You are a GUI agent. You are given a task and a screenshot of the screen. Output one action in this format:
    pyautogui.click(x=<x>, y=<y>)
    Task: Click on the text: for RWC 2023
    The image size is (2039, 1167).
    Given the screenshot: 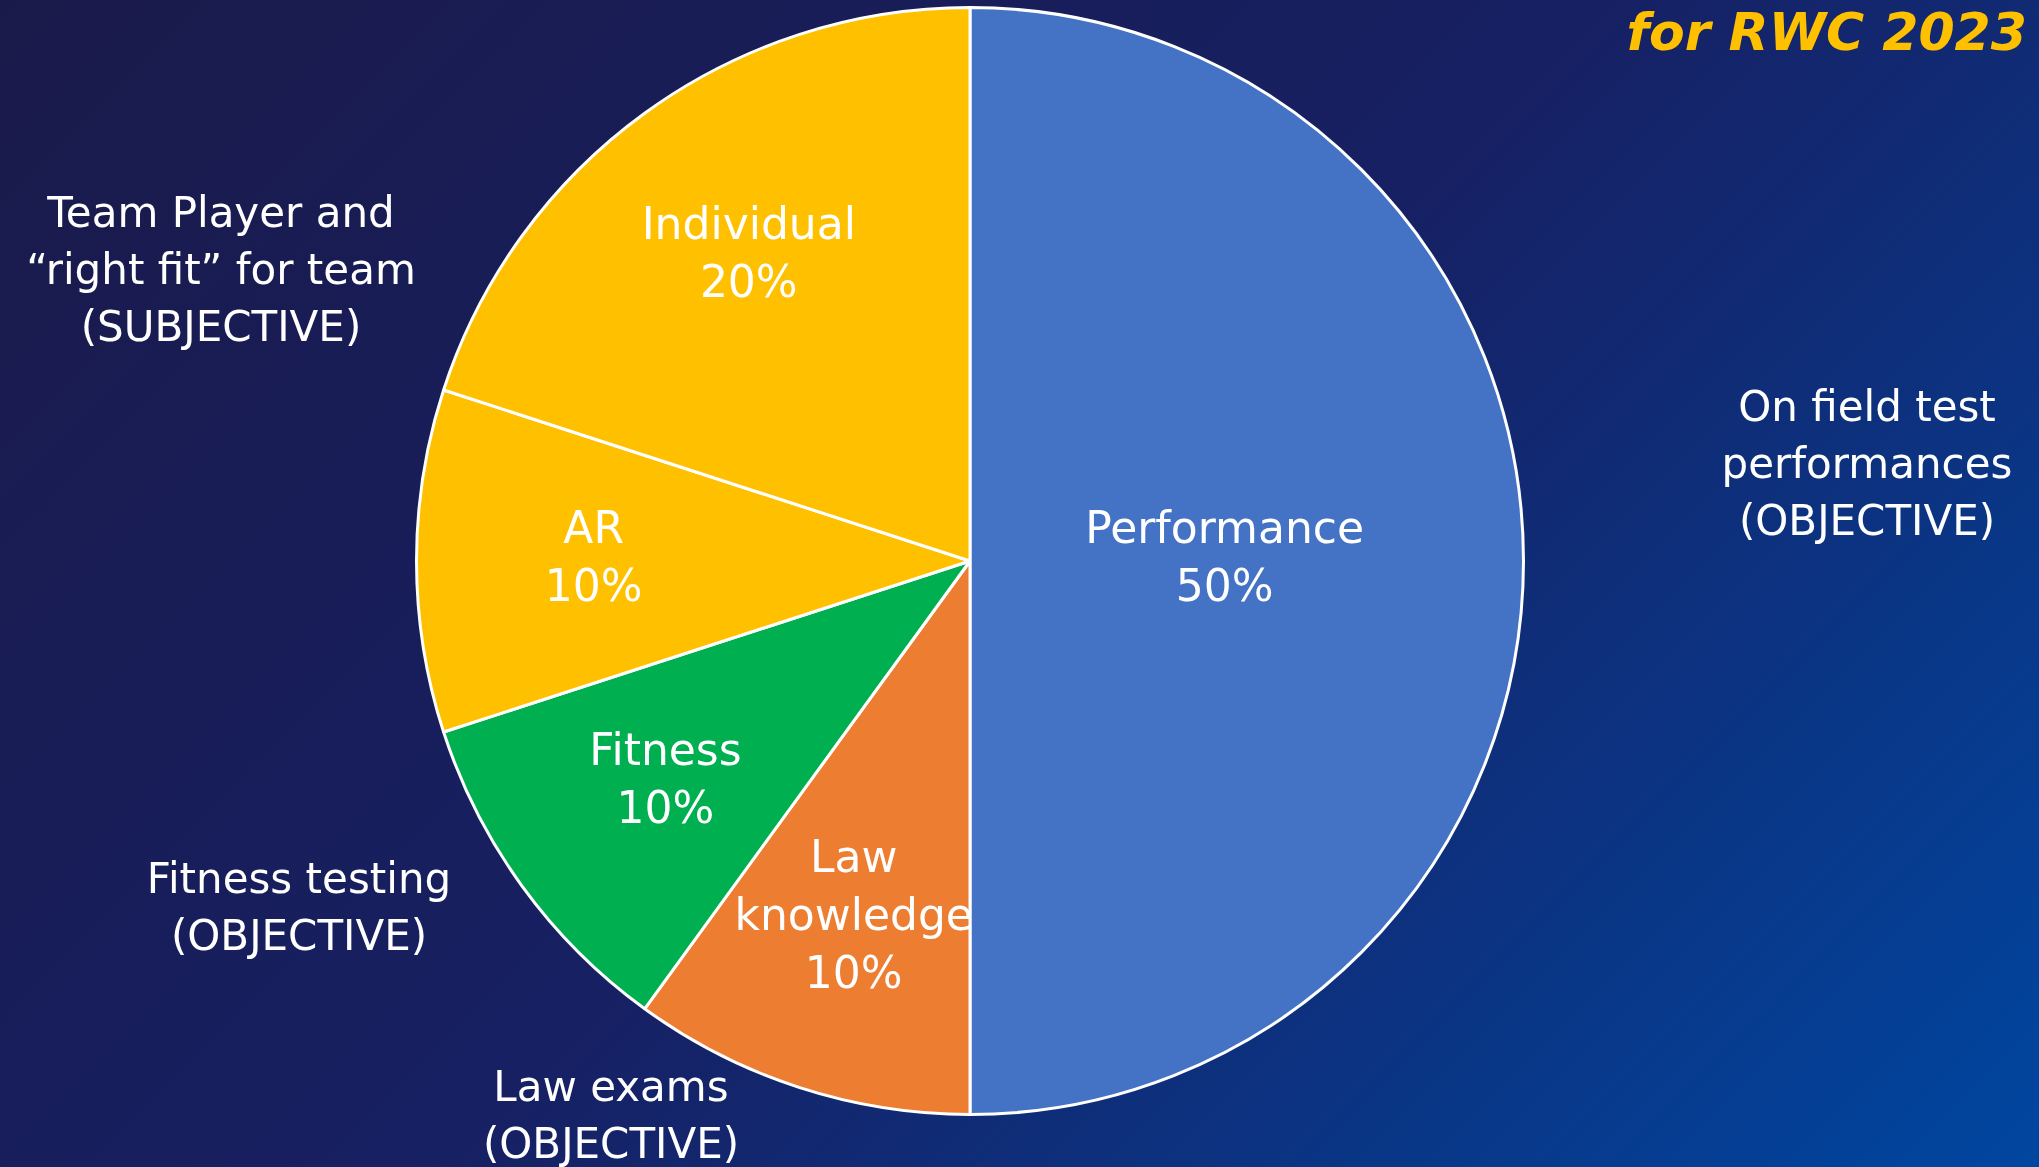 What is the action you would take?
    pyautogui.click(x=1826, y=32)
    